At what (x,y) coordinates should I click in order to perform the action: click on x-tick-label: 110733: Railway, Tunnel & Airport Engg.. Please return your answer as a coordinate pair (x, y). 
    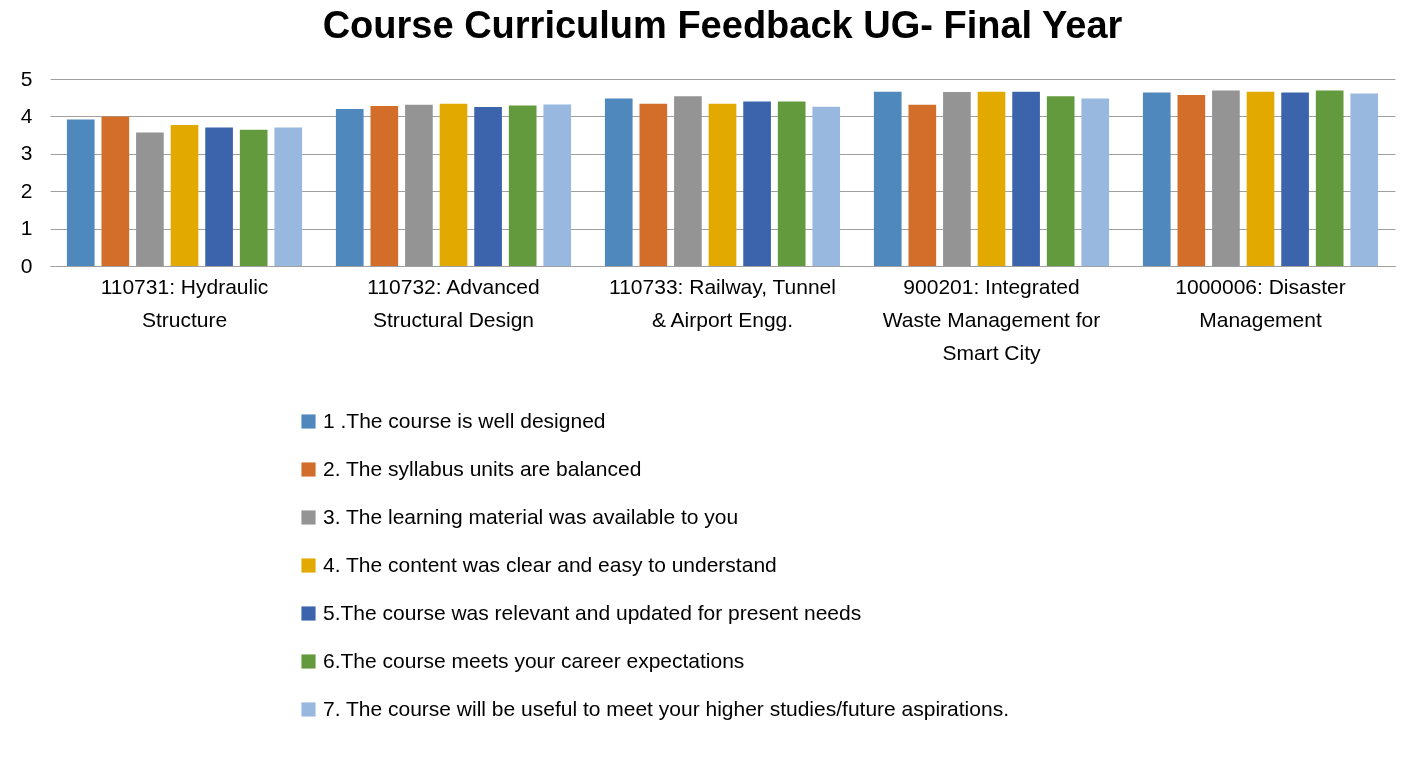
    Looking at the image, I should click on (722, 302).